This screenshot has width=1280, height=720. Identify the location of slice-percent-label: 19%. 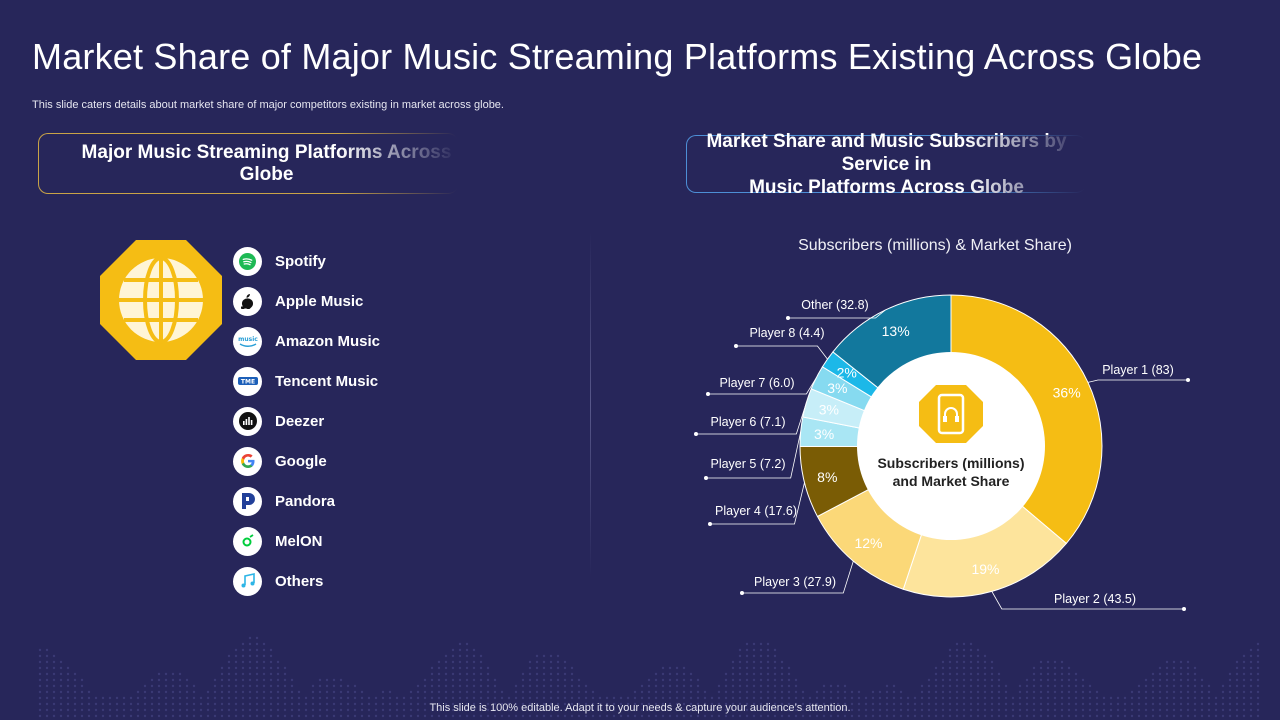
(985, 569).